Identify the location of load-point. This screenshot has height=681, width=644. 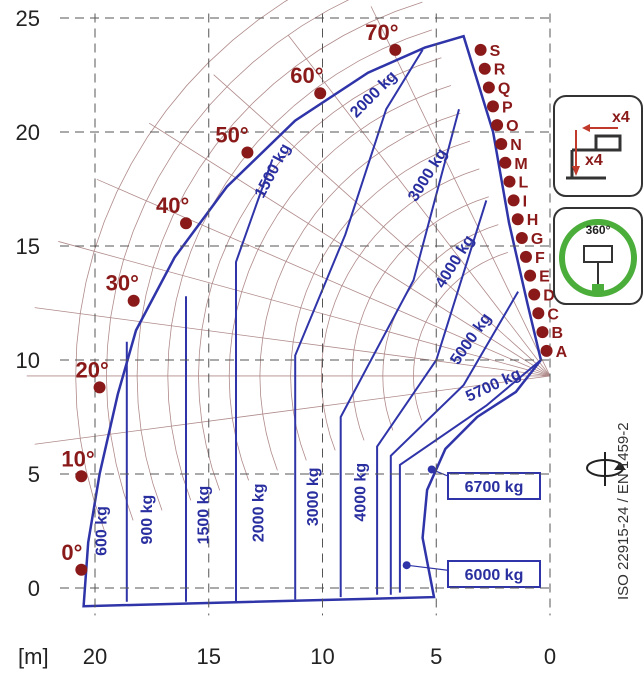
(431, 469).